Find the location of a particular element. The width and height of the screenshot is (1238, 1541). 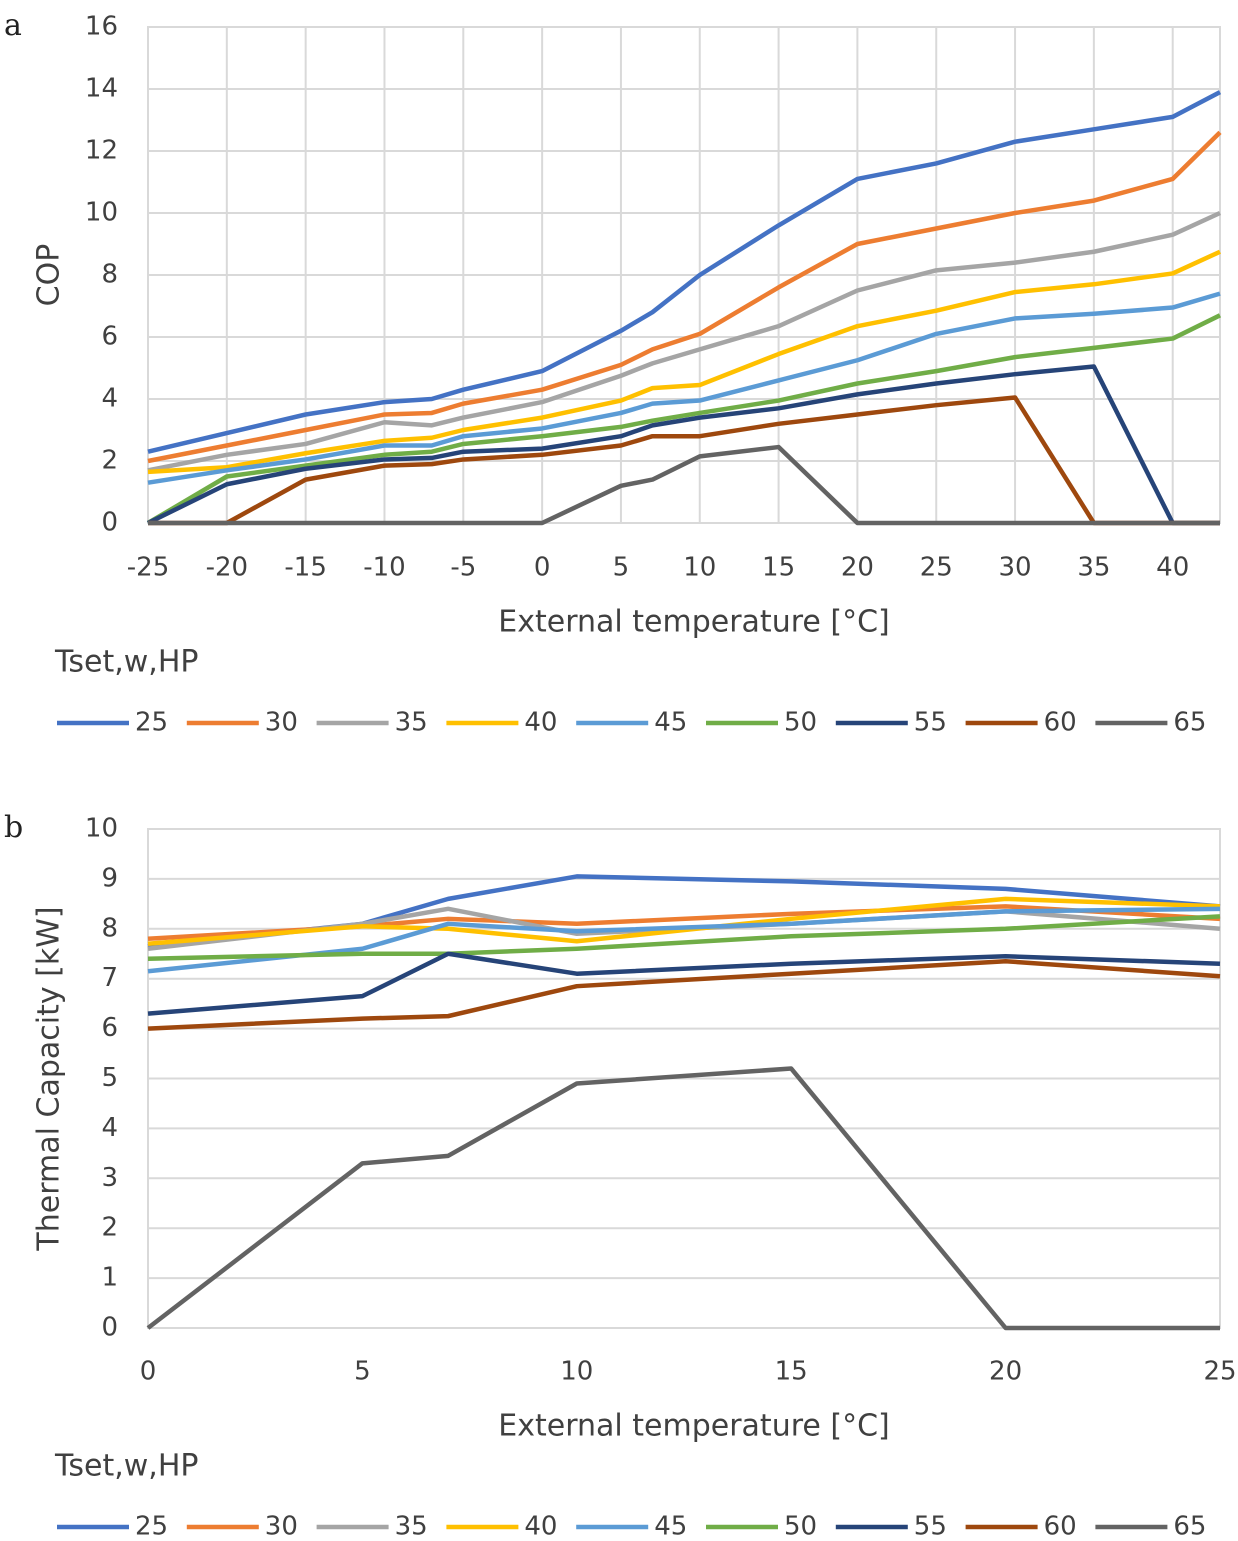

panel-label: b is located at coordinates (13, 827).